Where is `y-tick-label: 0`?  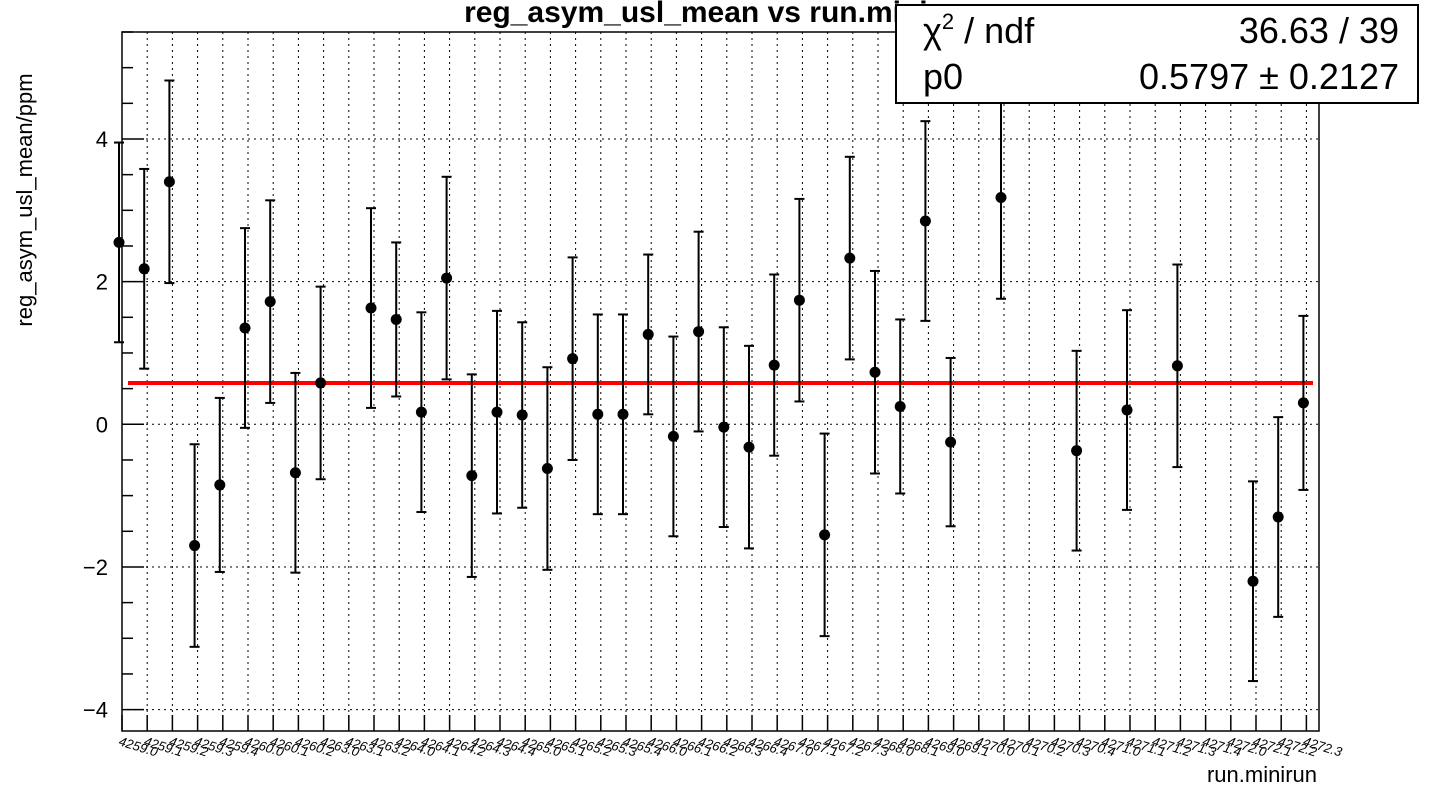
y-tick-label: 0 is located at coordinates (102, 424).